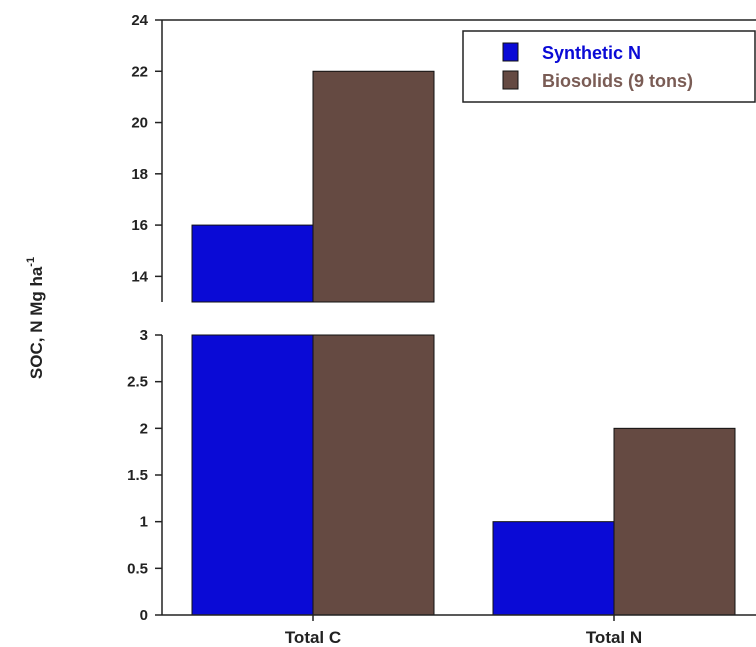 The image size is (756, 647). Describe the element at coordinates (31, 262) in the screenshot. I see `y-axis-title-superscript: -1` at that location.